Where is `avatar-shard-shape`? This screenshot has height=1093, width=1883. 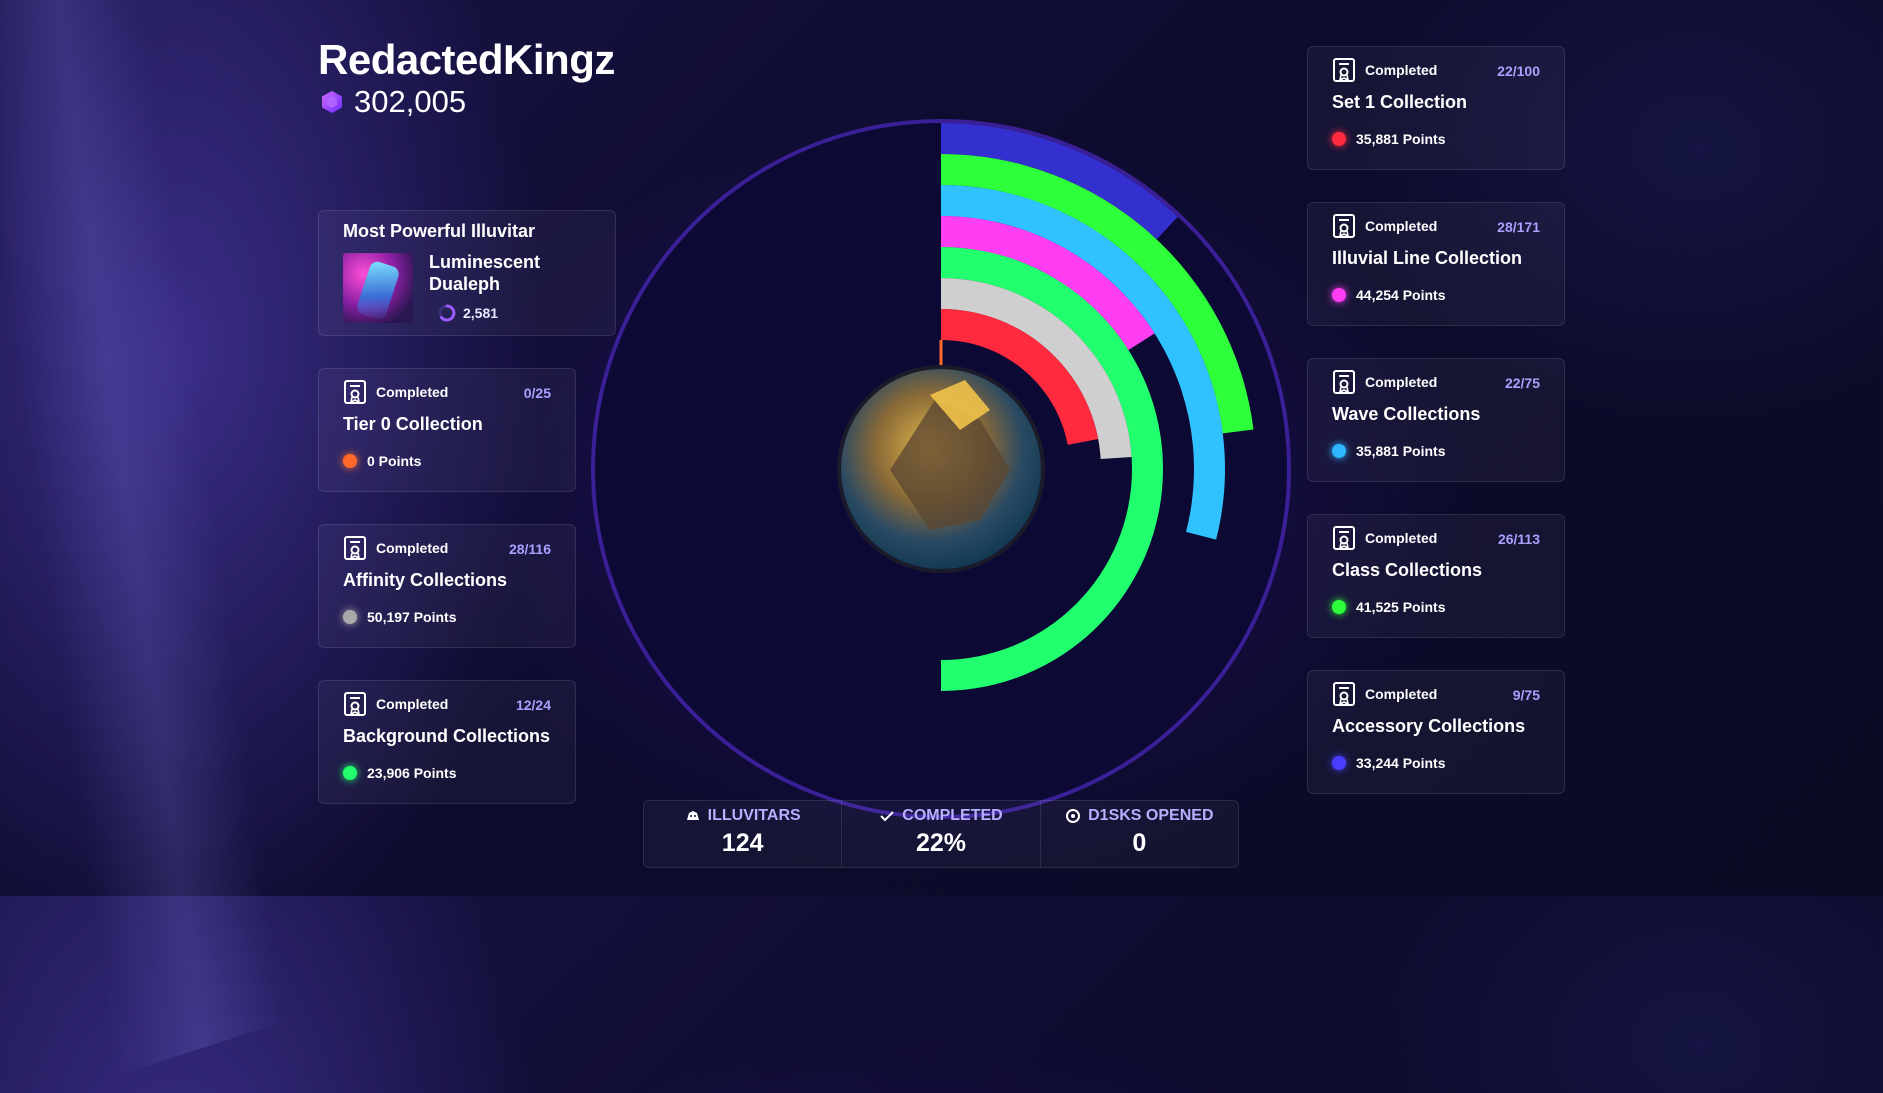
avatar-shard-shape is located at coordinates (960, 405).